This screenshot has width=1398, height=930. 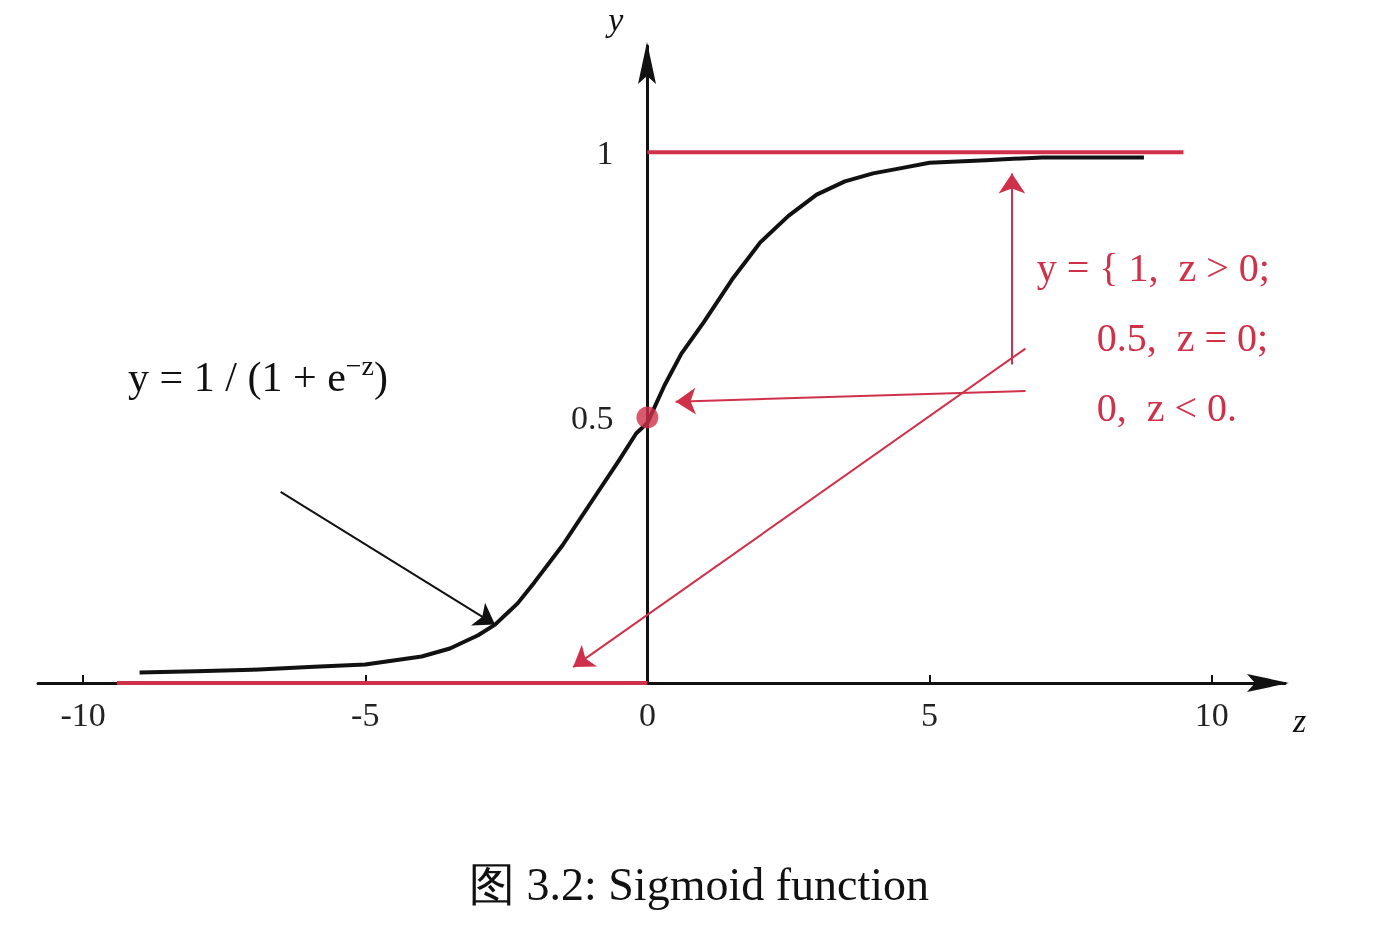 What do you see at coordinates (1211, 714) in the screenshot?
I see `x-tick-label: 10` at bounding box center [1211, 714].